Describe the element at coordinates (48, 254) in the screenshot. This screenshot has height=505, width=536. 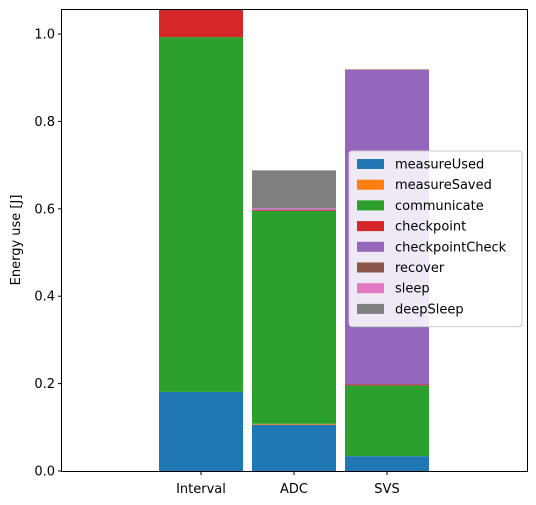
I see `y-axis: 0.0 0.2 0.4 0.6 0.8 1.0` at that location.